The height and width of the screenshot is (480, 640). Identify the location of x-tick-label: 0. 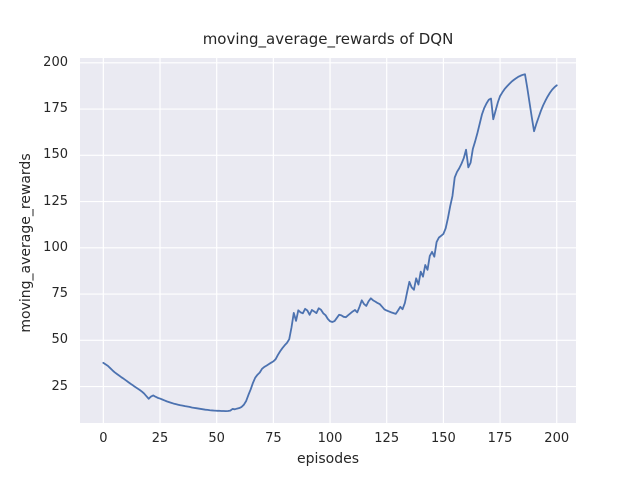
(103, 438).